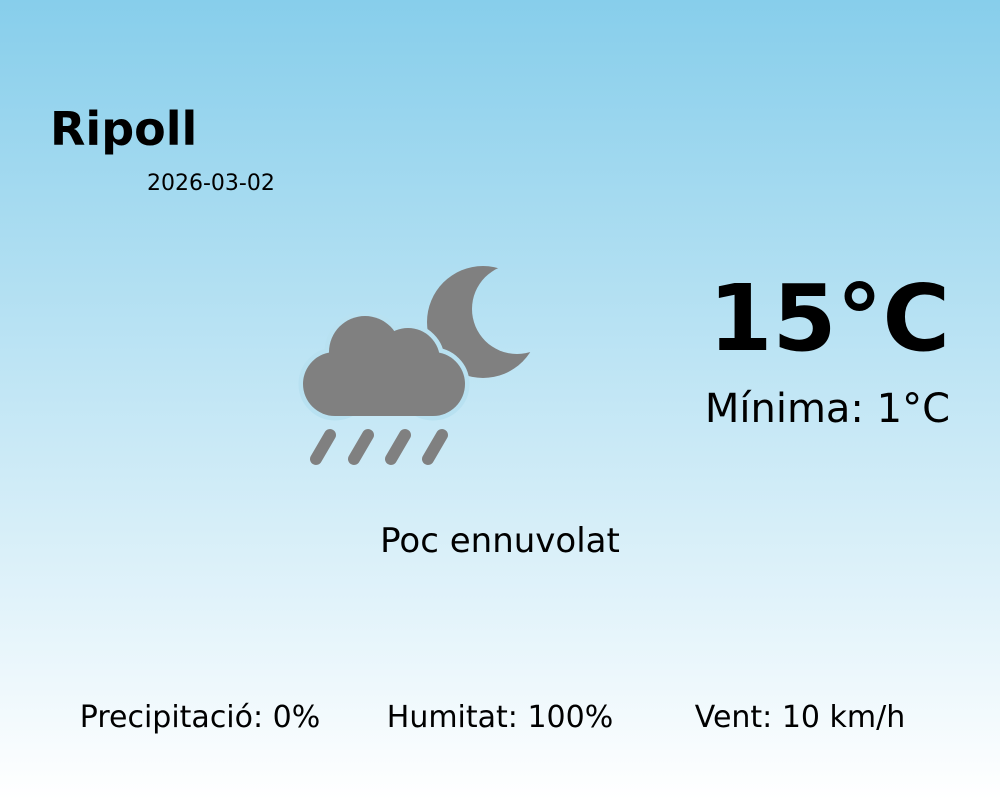 The image size is (1000, 800). What do you see at coordinates (500, 541) in the screenshot?
I see `weather-description: Poc ennuvolat` at bounding box center [500, 541].